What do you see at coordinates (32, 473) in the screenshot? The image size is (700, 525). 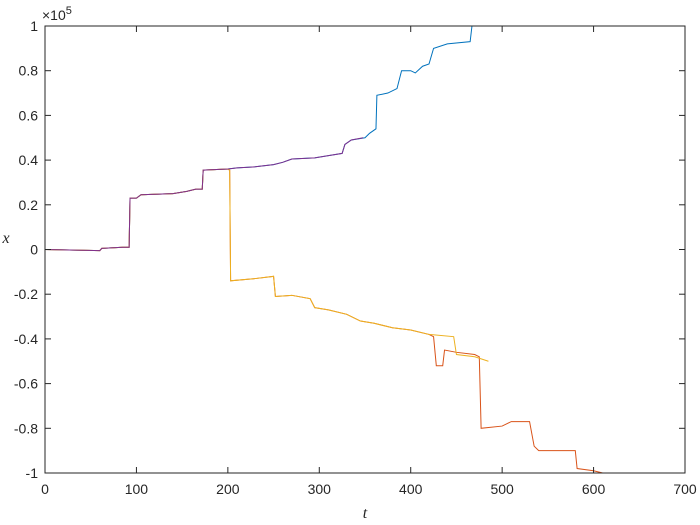 I see `y-tick-label: -1` at bounding box center [32, 473].